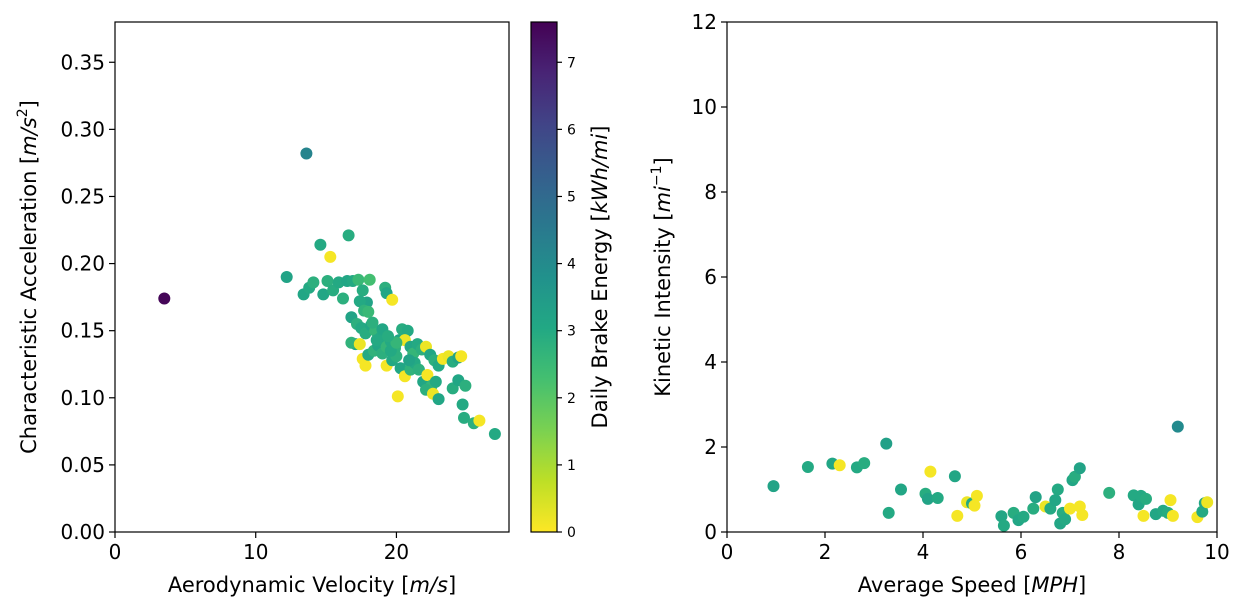 The width and height of the screenshot is (1237, 599). What do you see at coordinates (1021, 552) in the screenshot?
I see `x-tick-label: 6` at bounding box center [1021, 552].